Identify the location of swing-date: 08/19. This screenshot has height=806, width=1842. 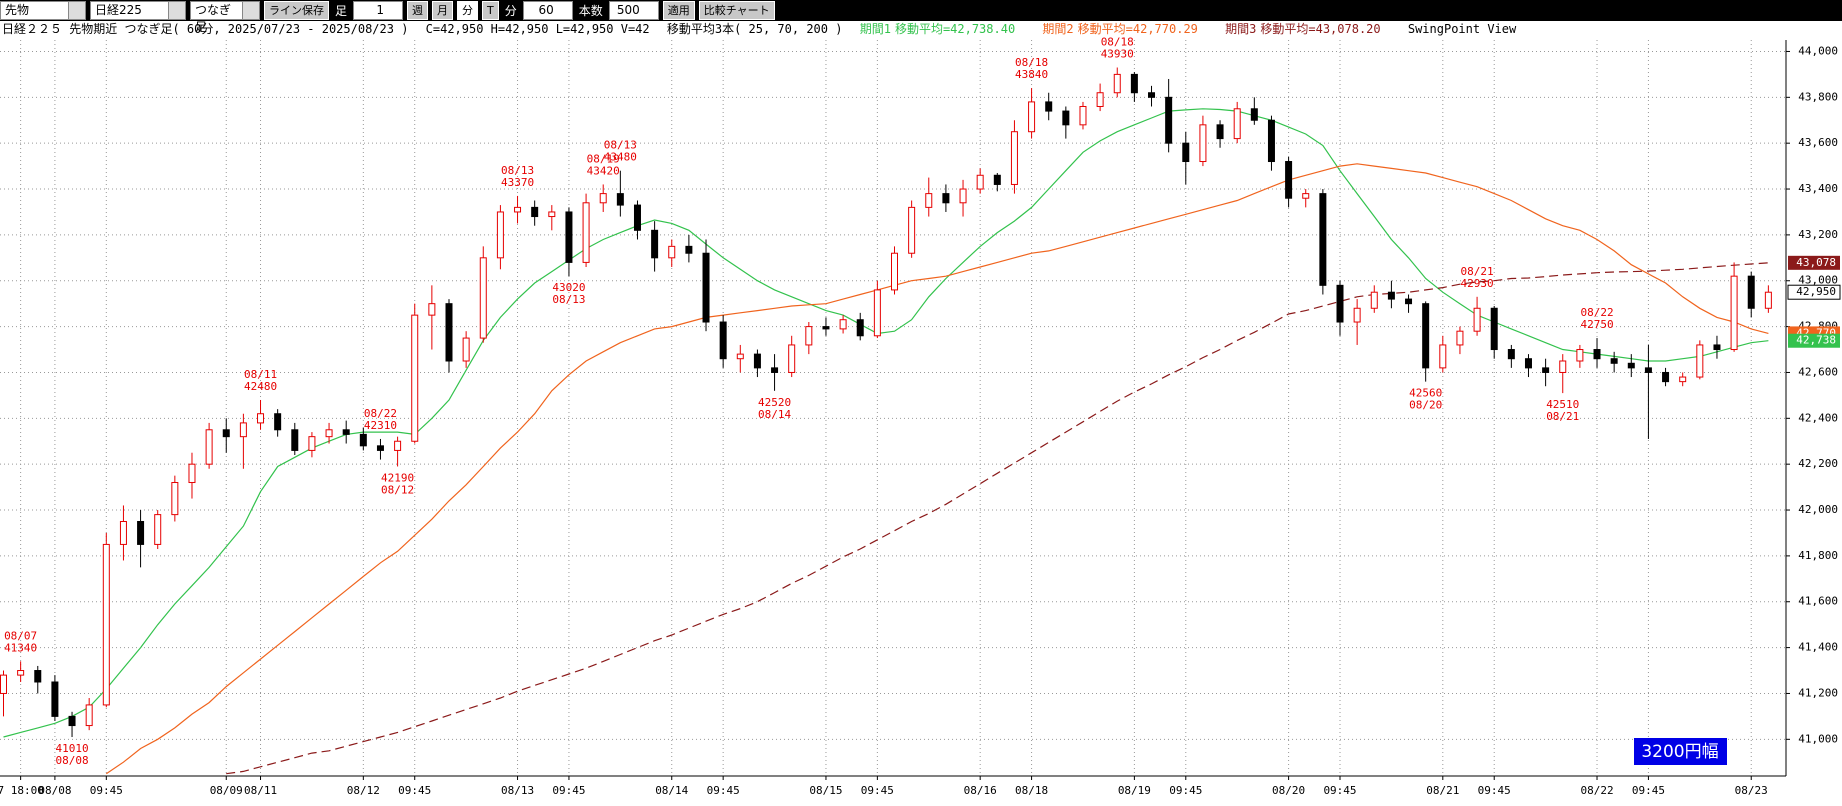
(603, 158).